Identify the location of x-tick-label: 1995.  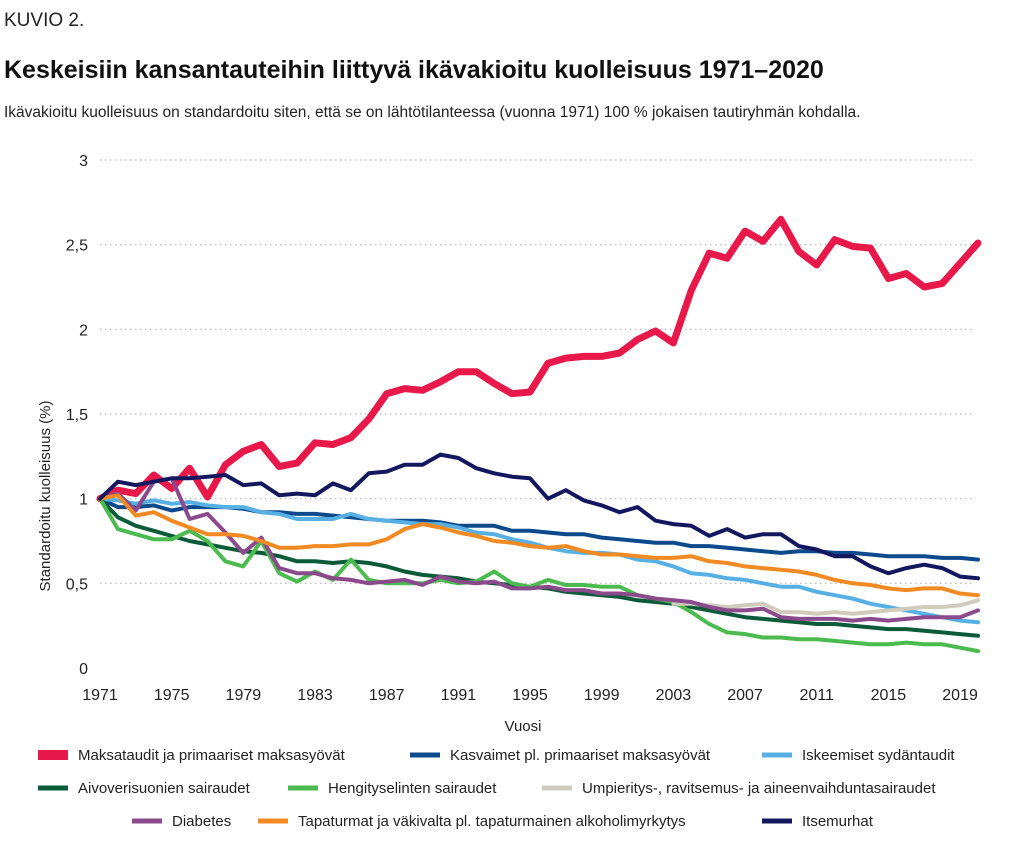
(530, 695).